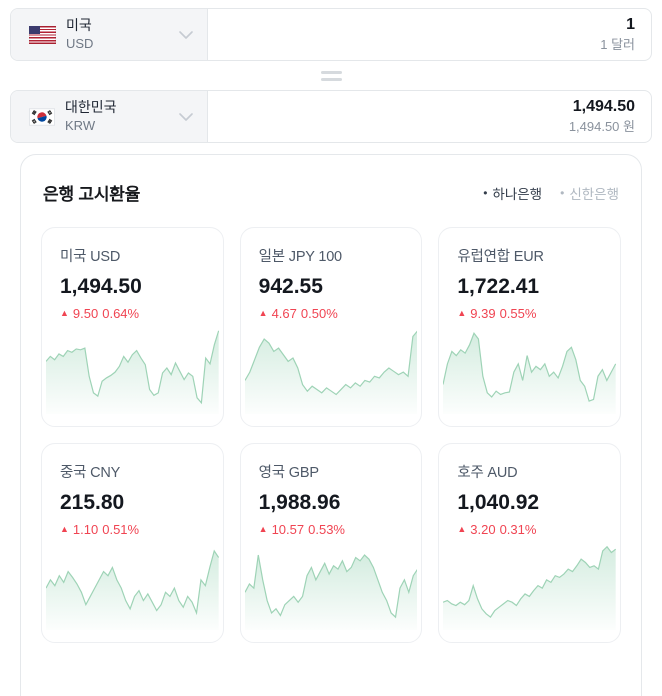 Image resolution: width=662 pixels, height=696 pixels. Describe the element at coordinates (80, 125) in the screenshot. I see `currency-code-label: KRW` at that location.